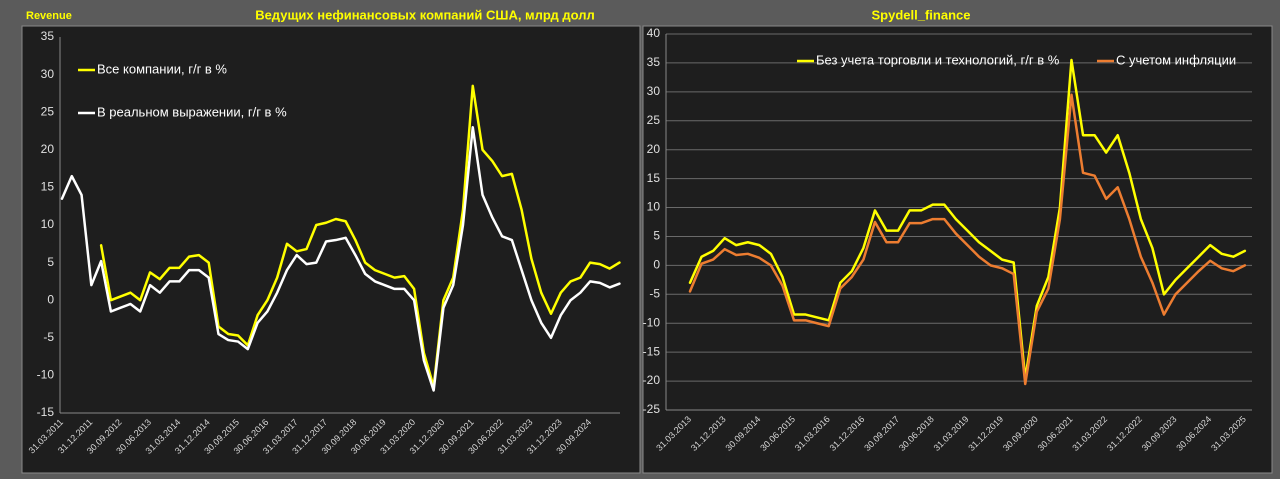 Image resolution: width=1280 pixels, height=479 pixels. Describe the element at coordinates (652, 409) in the screenshot. I see `y-tick-label: -25` at that location.